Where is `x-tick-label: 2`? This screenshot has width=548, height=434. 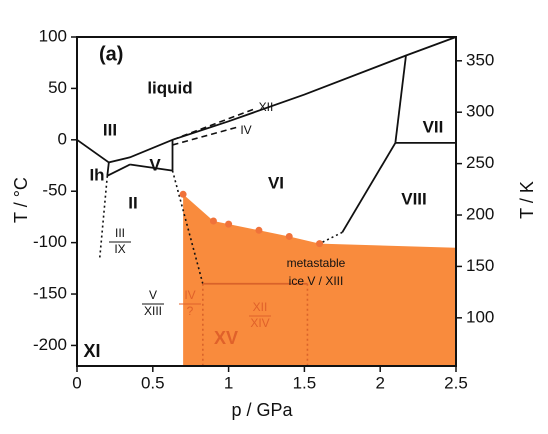 x-tick-label: 2 is located at coordinates (379, 382).